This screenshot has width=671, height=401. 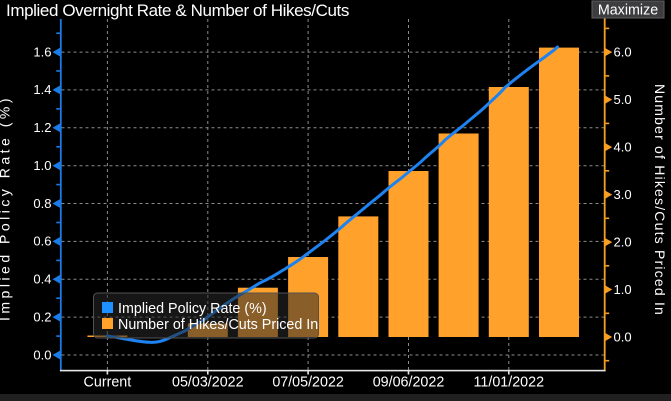 What do you see at coordinates (623, 146) in the screenshot?
I see `svg-text: 4.0` at bounding box center [623, 146].